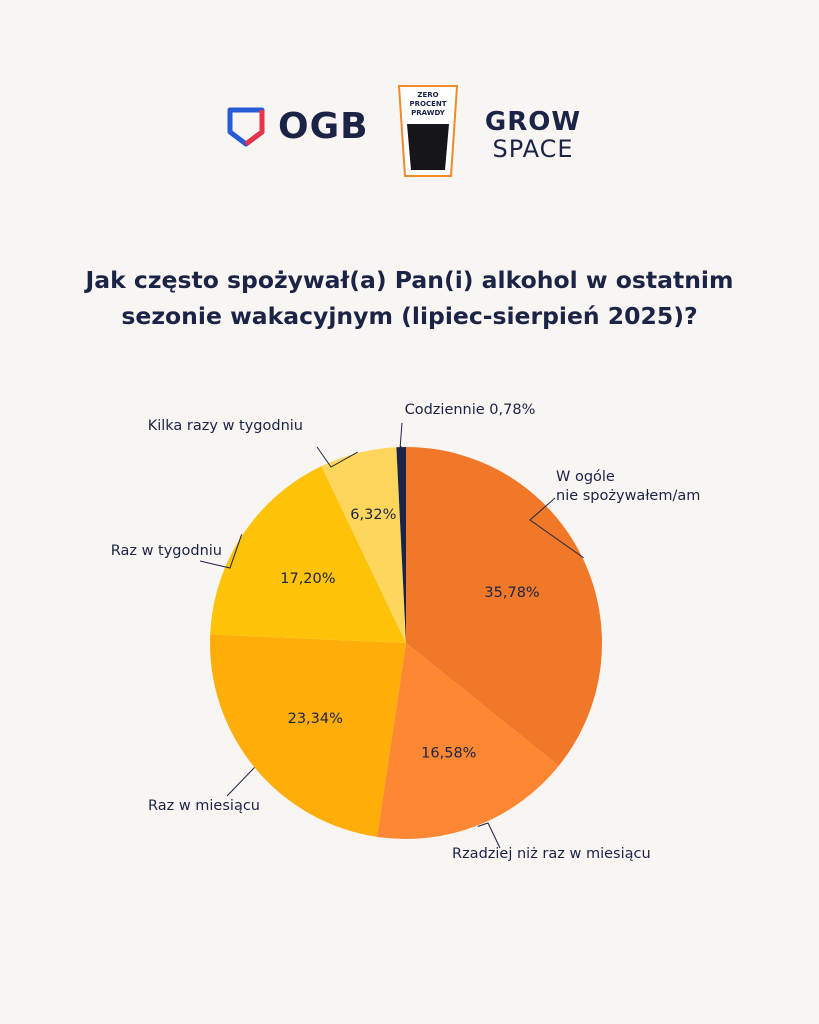 The image size is (819, 1024). Describe the element at coordinates (315, 719) in the screenshot. I see `slice-value-2: 23,34%` at that location.